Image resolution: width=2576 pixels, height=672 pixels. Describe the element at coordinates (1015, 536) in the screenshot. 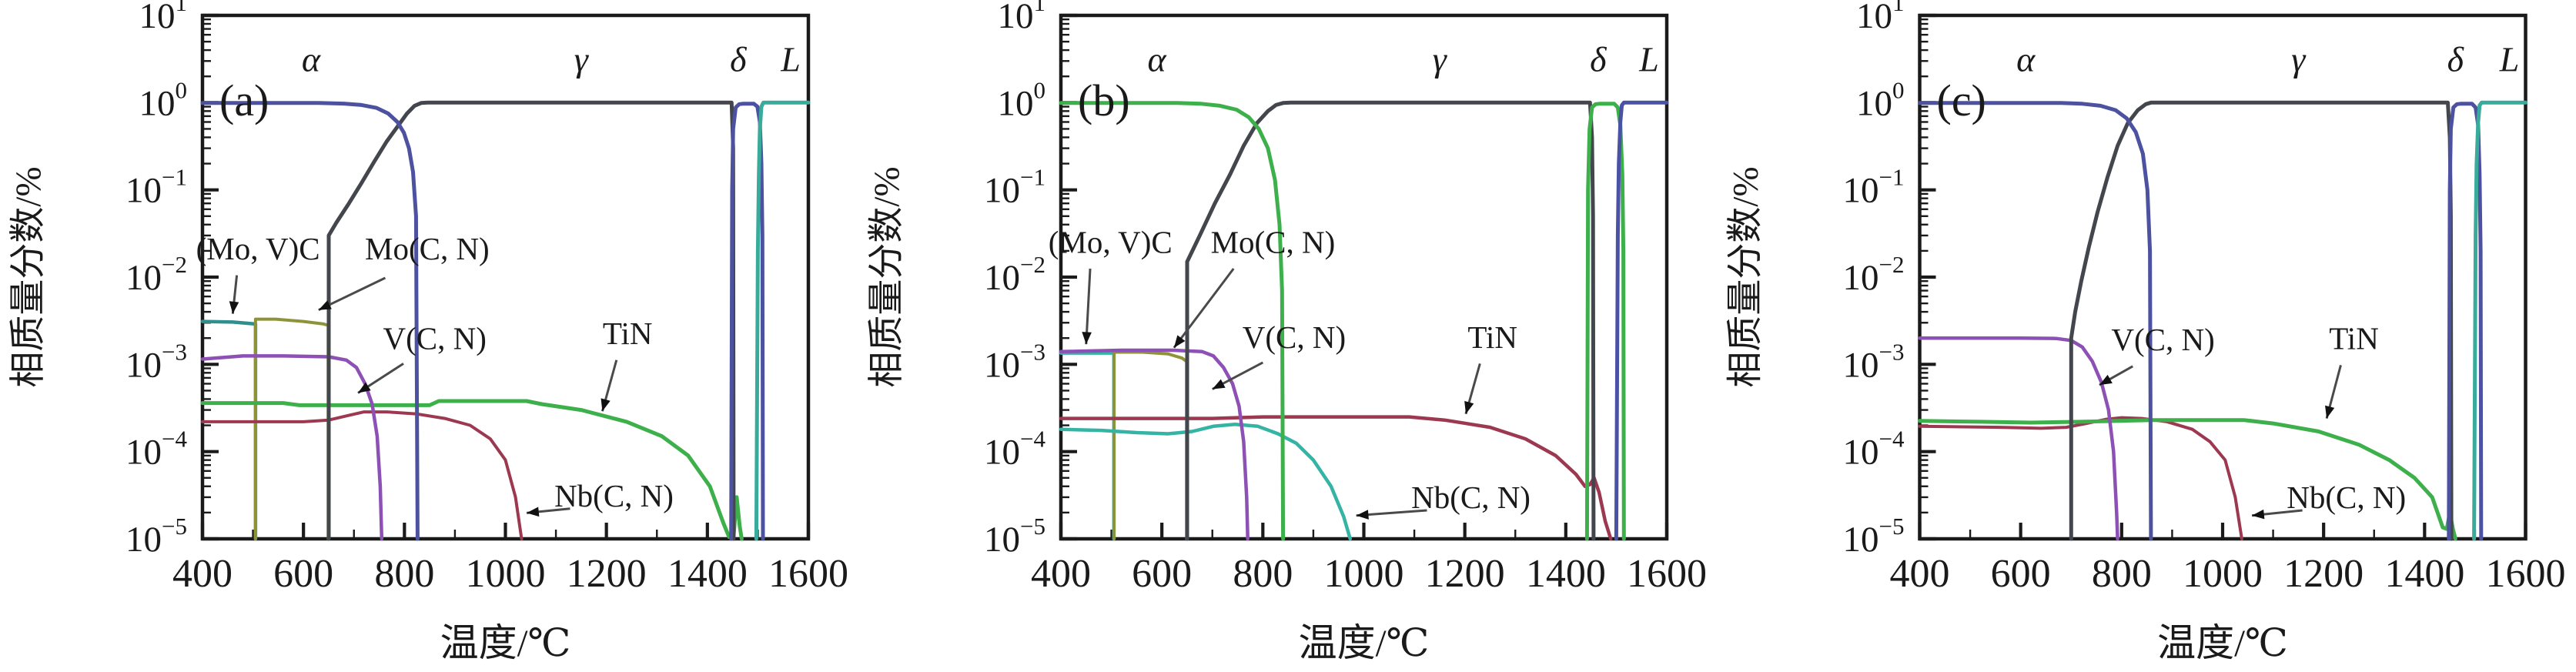

I see `y-axis-tick-label: 10⁻⁵` at that location.